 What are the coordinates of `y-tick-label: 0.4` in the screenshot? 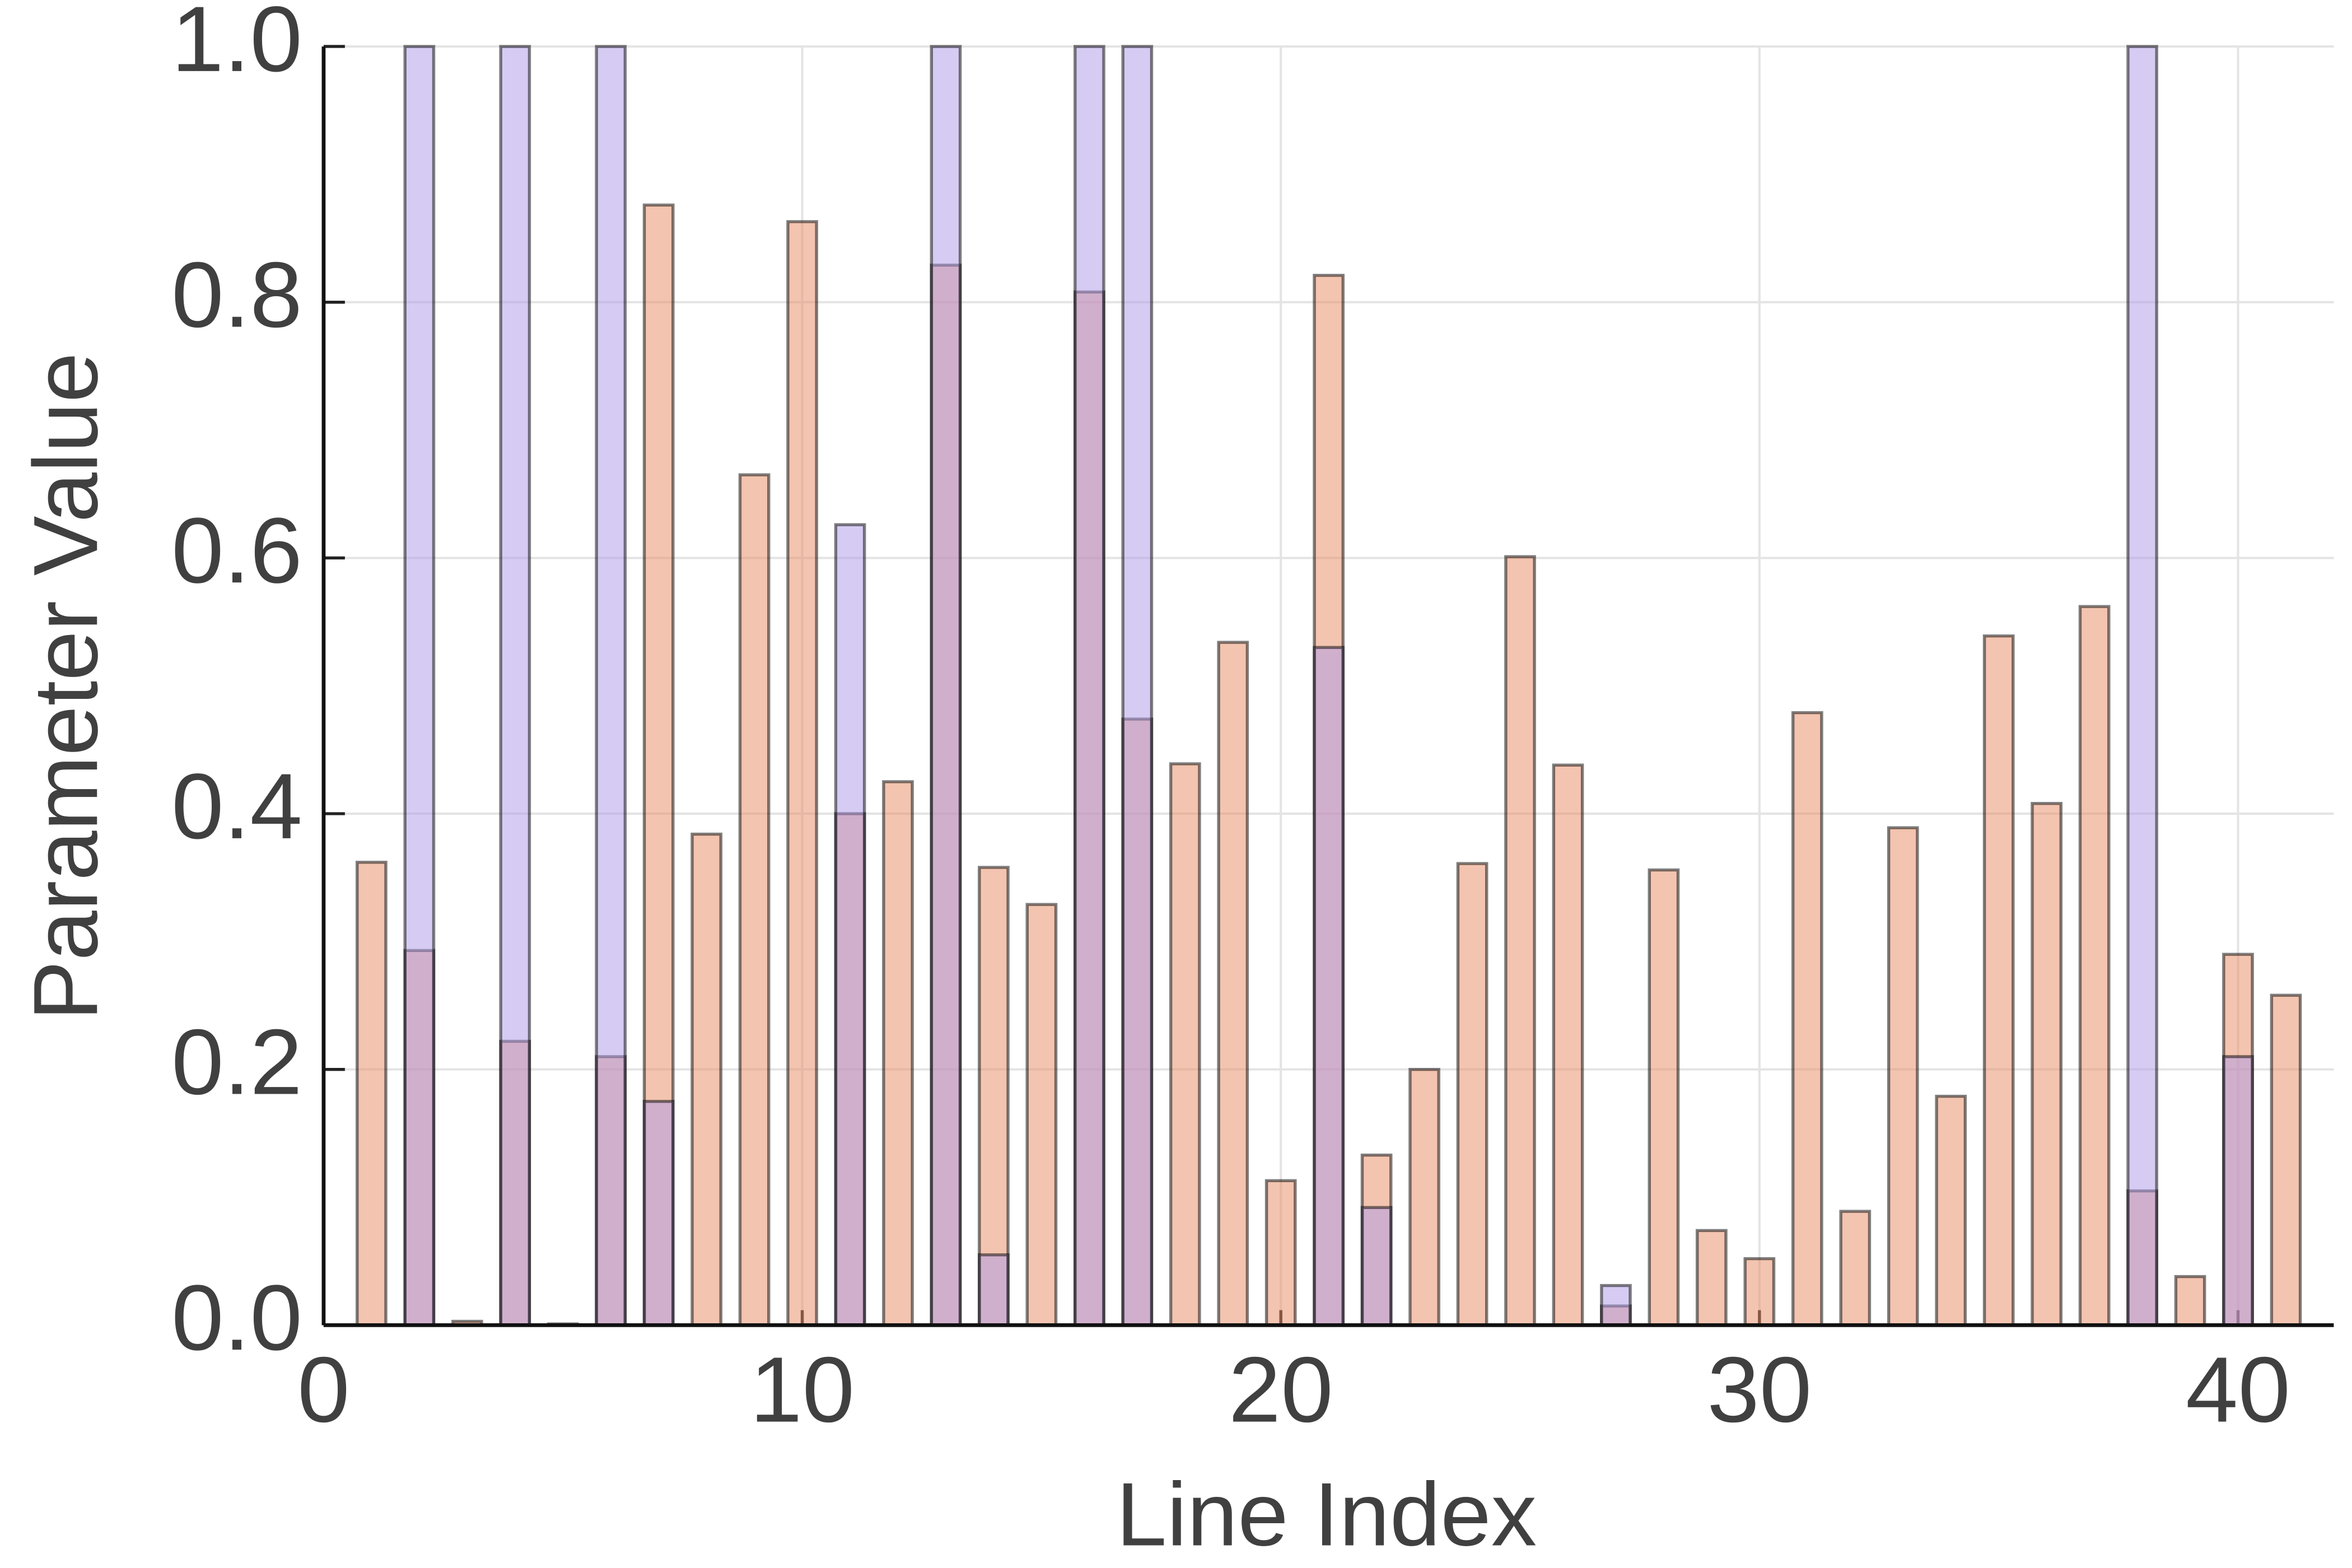 It's located at (237, 807).